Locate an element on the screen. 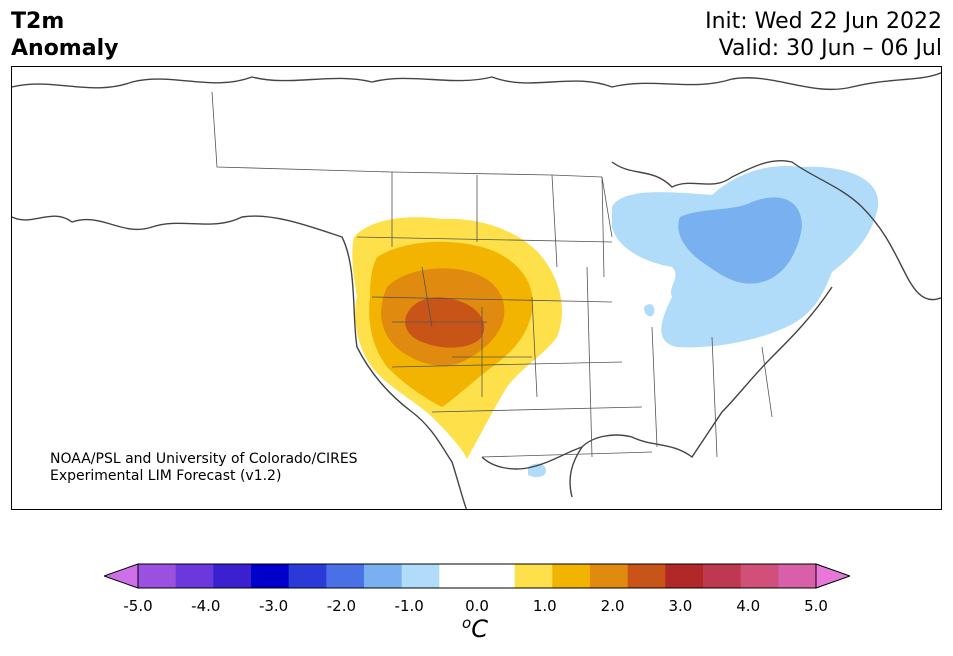 This screenshot has width=953, height=656. cool-anomaly-core is located at coordinates (740, 240).